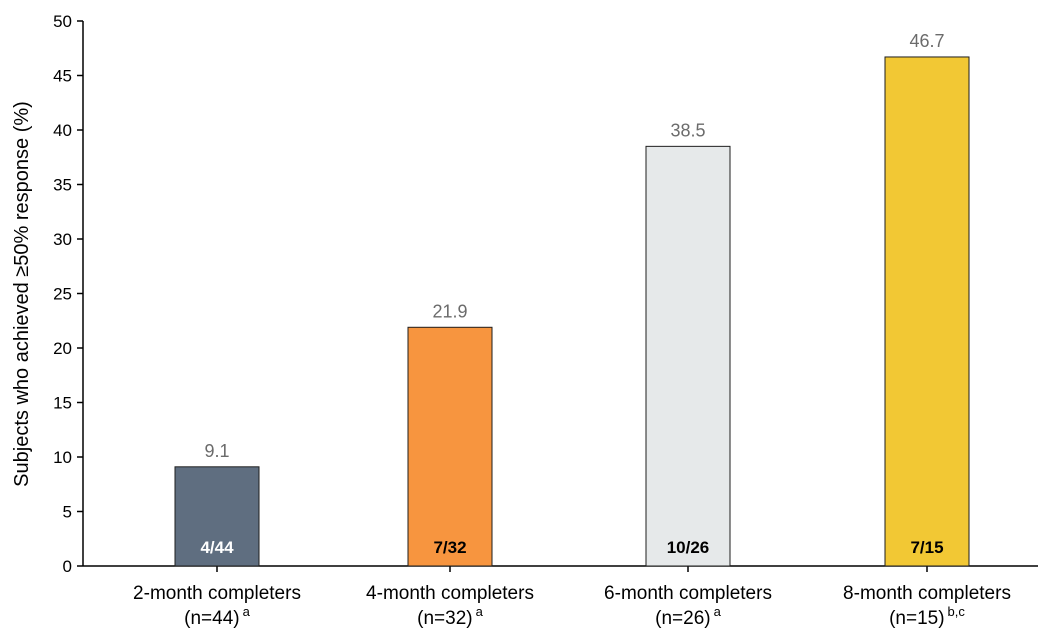 The image size is (1044, 632). Describe the element at coordinates (62, 185) in the screenshot. I see `y-tick-label: 35` at that location.